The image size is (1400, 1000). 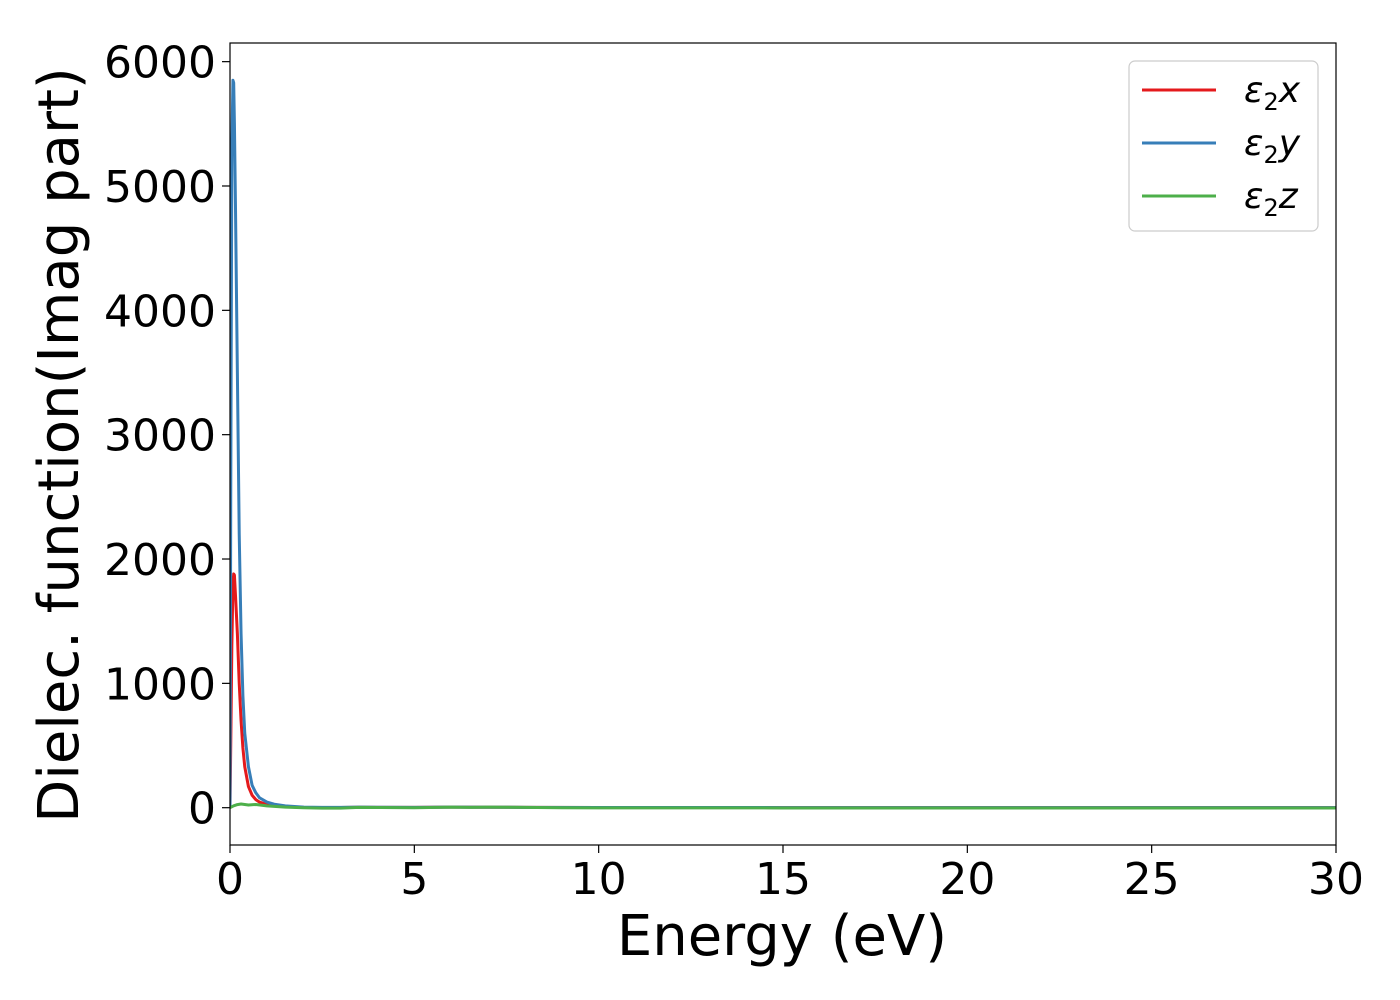 What do you see at coordinates (1152, 879) in the screenshot?
I see `x-tick-label: 25` at bounding box center [1152, 879].